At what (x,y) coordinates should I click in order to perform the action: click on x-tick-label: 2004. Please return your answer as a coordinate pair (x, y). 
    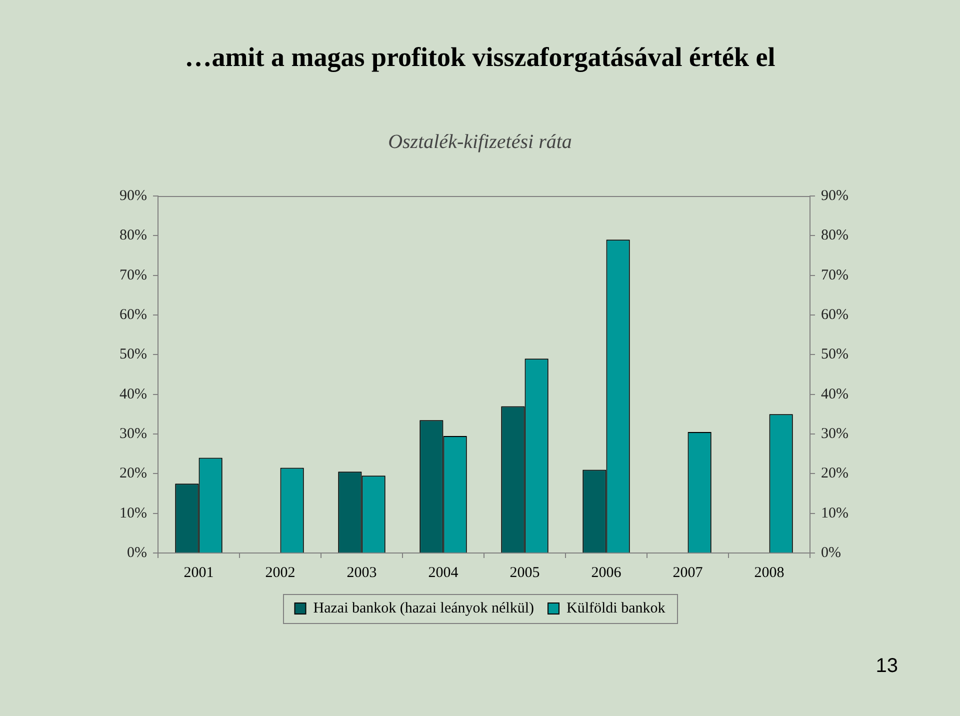
    Looking at the image, I should click on (443, 572).